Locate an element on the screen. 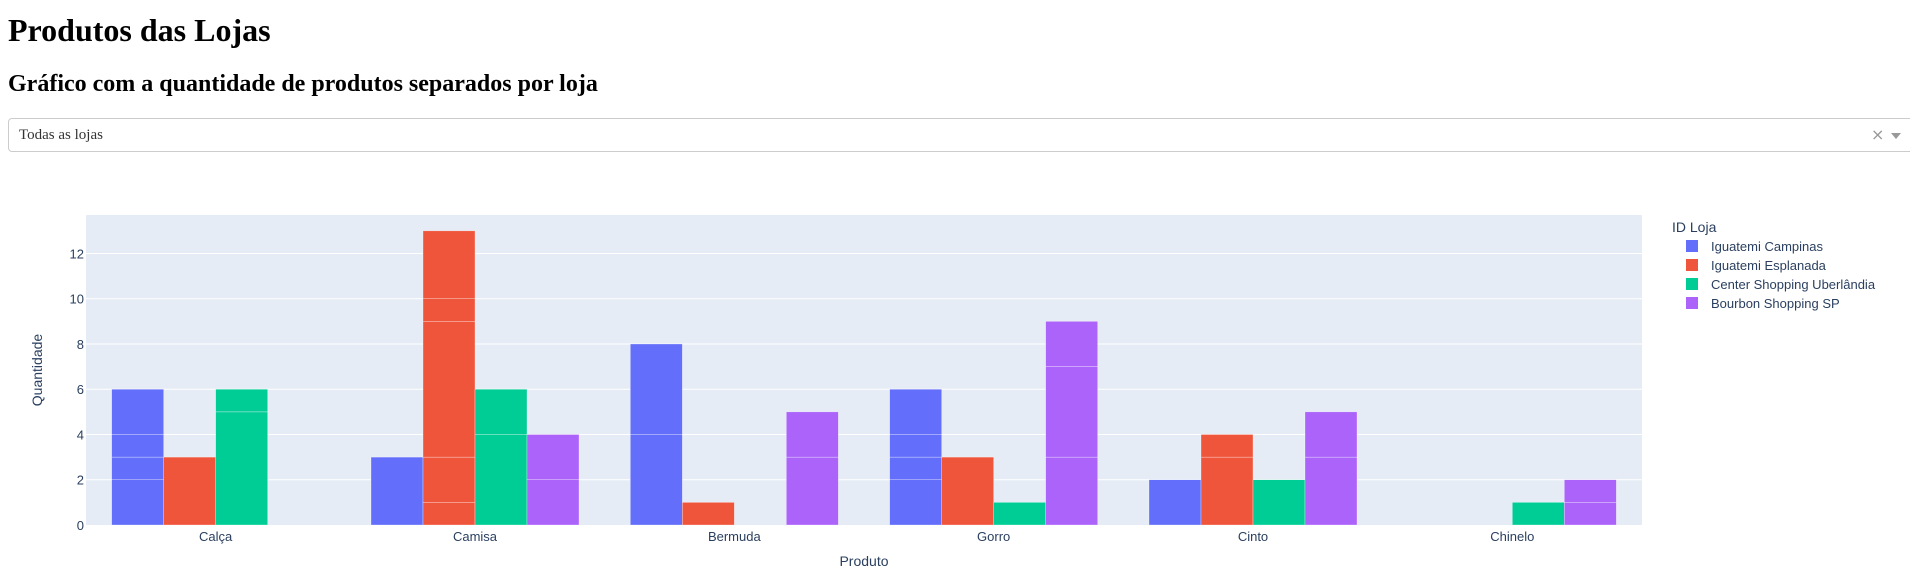 Image resolution: width=1910 pixels, height=570 pixels. y-axis-ticks: 0 2 4 6 8 10 12 is located at coordinates (77, 389).